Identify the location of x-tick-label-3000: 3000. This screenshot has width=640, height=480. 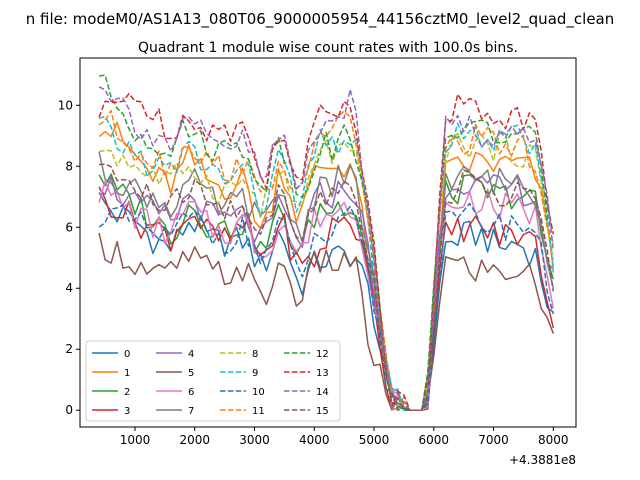
(254, 440).